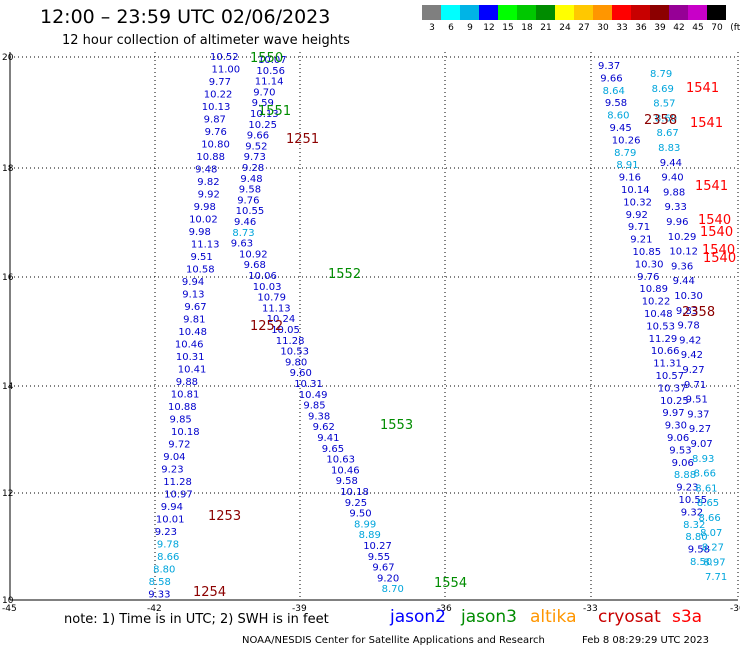 Image resolution: width=740 pixels, height=650 pixels. Describe the element at coordinates (663, 89) in the screenshot. I see `swh-value: 8.69` at that location.